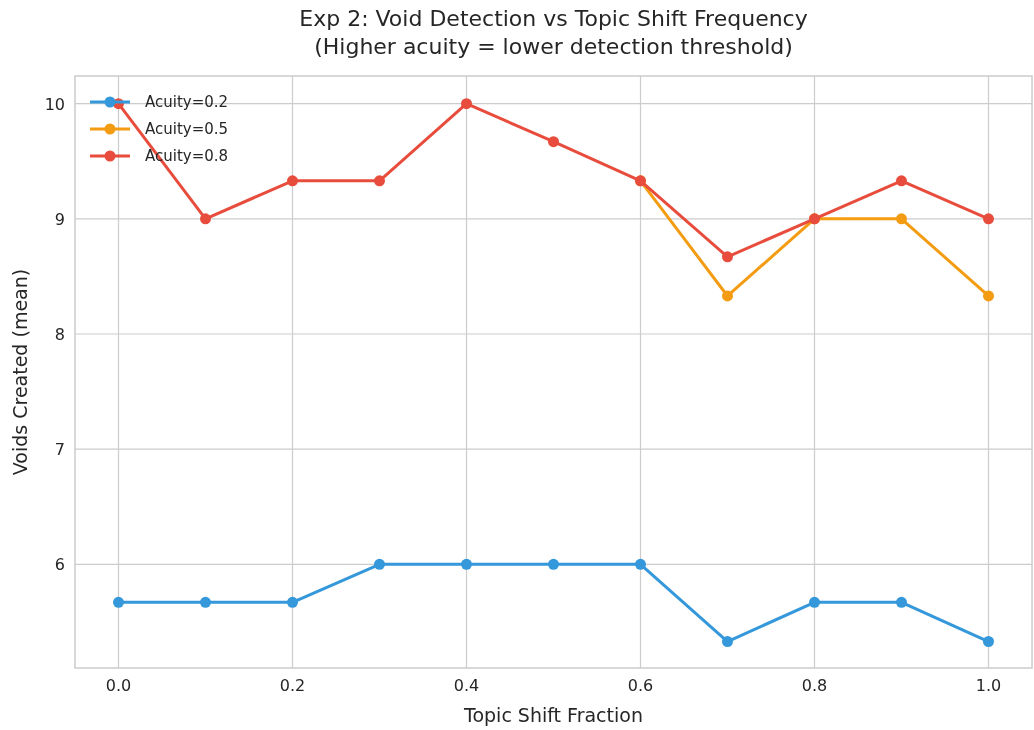  Describe the element at coordinates (814, 685) in the screenshot. I see `x-tick-label: 0.8` at that location.